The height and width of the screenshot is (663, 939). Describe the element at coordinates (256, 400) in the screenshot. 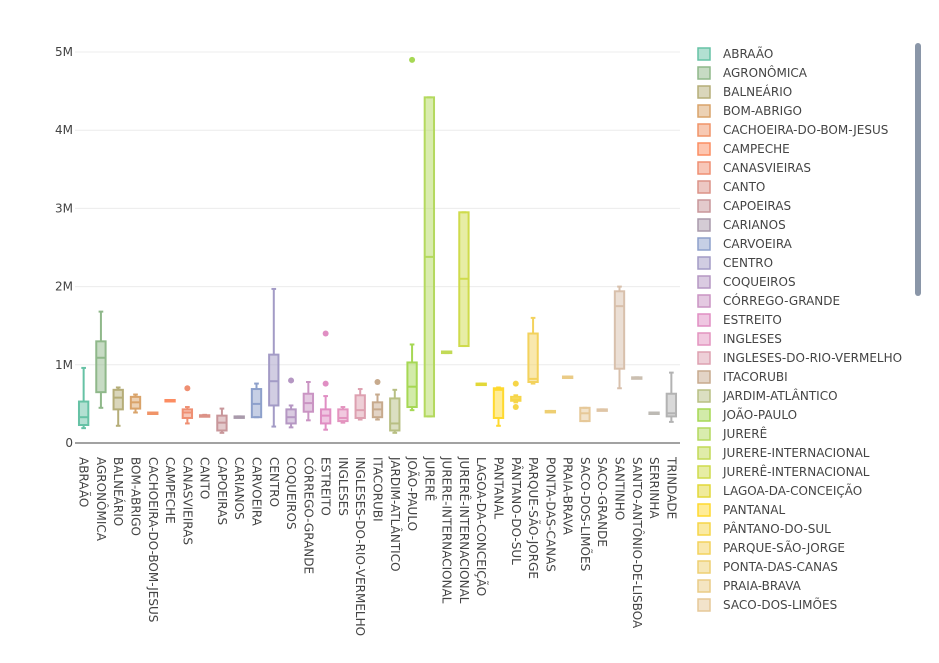

I see `box-carvoeira` at that location.